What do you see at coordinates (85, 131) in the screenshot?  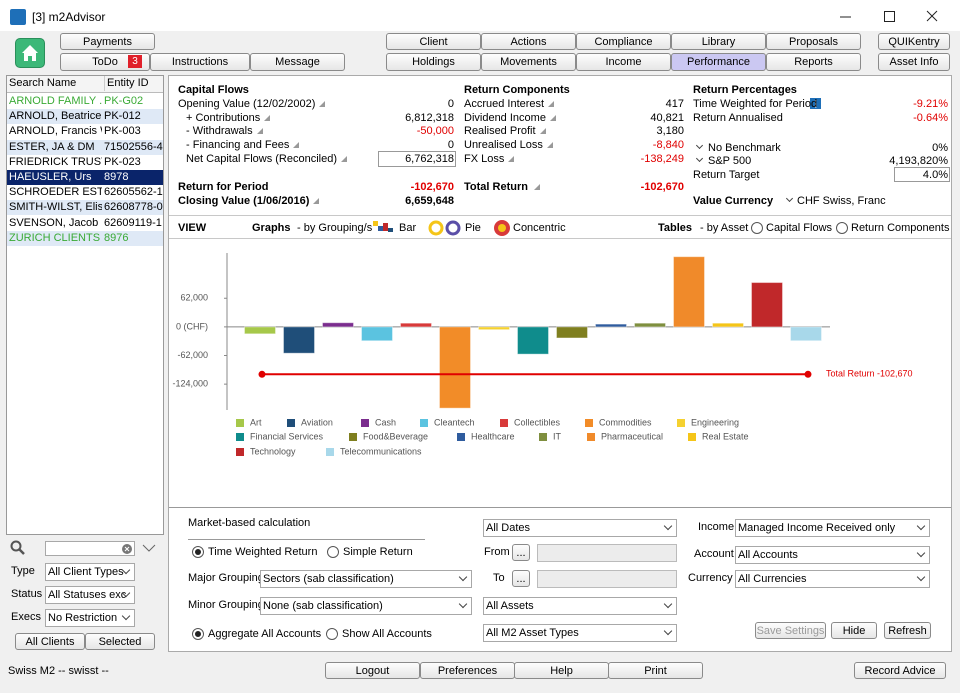 I see `list-row: ARNOLD, Francis W PK-003` at bounding box center [85, 131].